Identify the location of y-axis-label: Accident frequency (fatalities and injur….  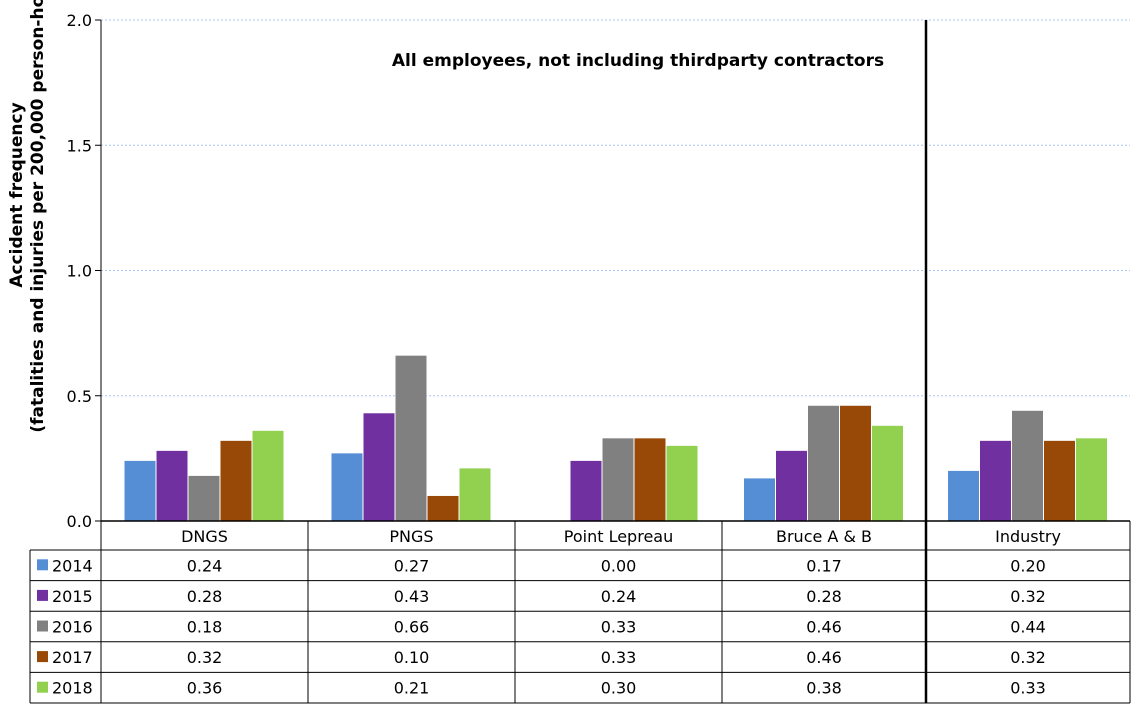
(27, 216).